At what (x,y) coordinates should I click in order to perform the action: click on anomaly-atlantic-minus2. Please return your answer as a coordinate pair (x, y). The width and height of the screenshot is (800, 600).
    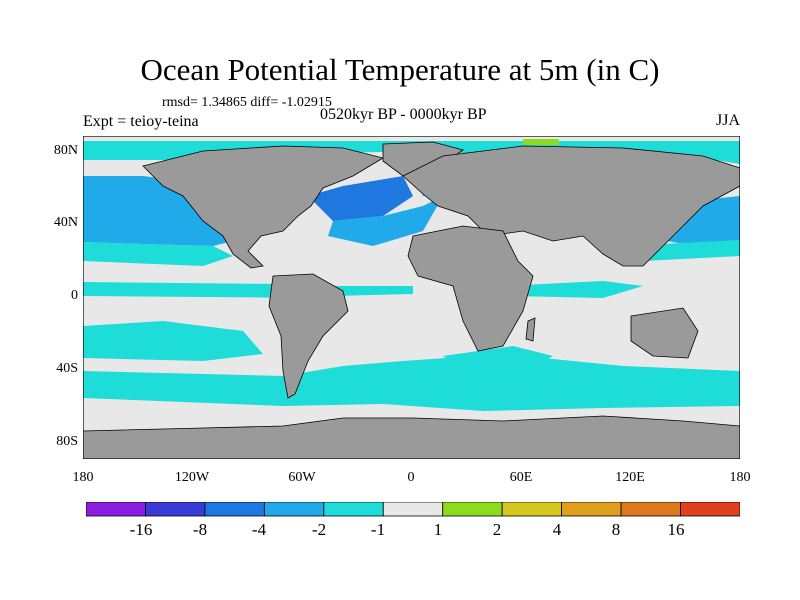
    Looking at the image, I should click on (385, 221).